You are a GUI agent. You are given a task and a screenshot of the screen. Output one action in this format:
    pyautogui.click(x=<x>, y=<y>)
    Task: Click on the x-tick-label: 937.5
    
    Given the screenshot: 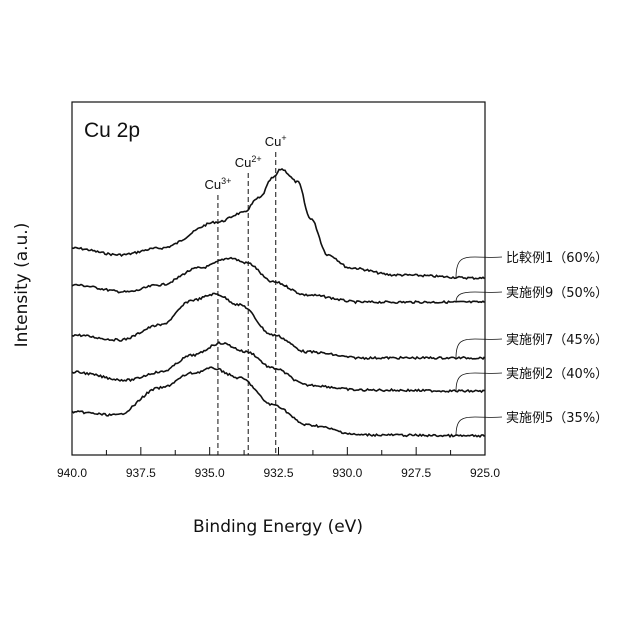 What is the action you would take?
    pyautogui.click(x=141, y=473)
    